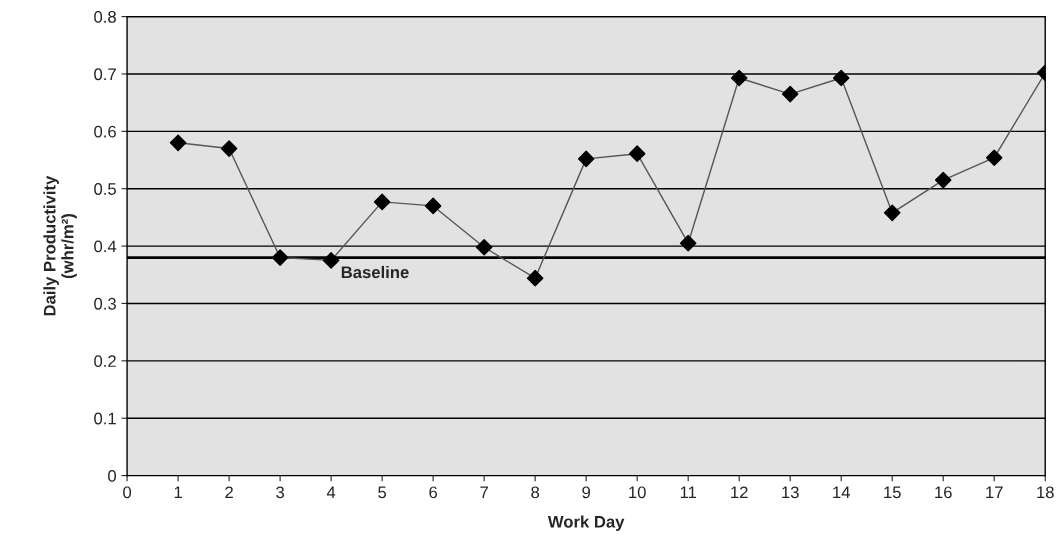  What do you see at coordinates (60, 245) in the screenshot?
I see `y-axis-title: Daily Productivity (whr/m²)` at bounding box center [60, 245].